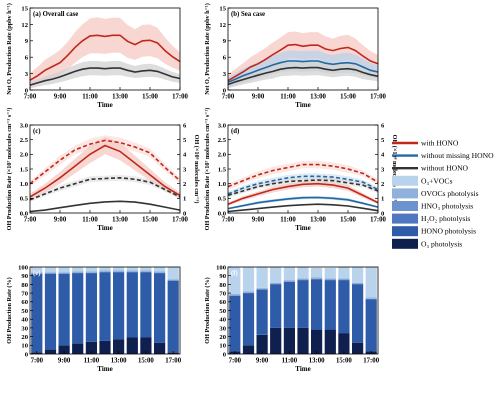  Describe the element at coordinates (24, 8) in the screenshot. I see `y-tick-label: 15` at that location.